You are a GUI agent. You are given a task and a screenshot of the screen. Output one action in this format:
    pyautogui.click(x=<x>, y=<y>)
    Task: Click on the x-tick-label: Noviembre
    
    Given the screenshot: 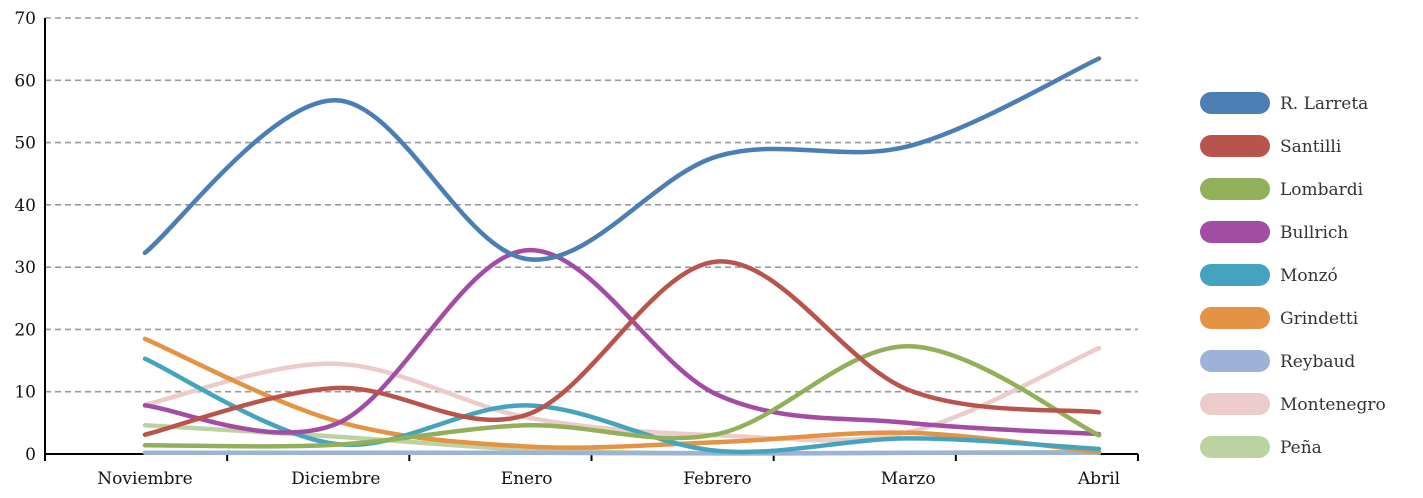 What is the action you would take?
    pyautogui.click(x=144, y=479)
    